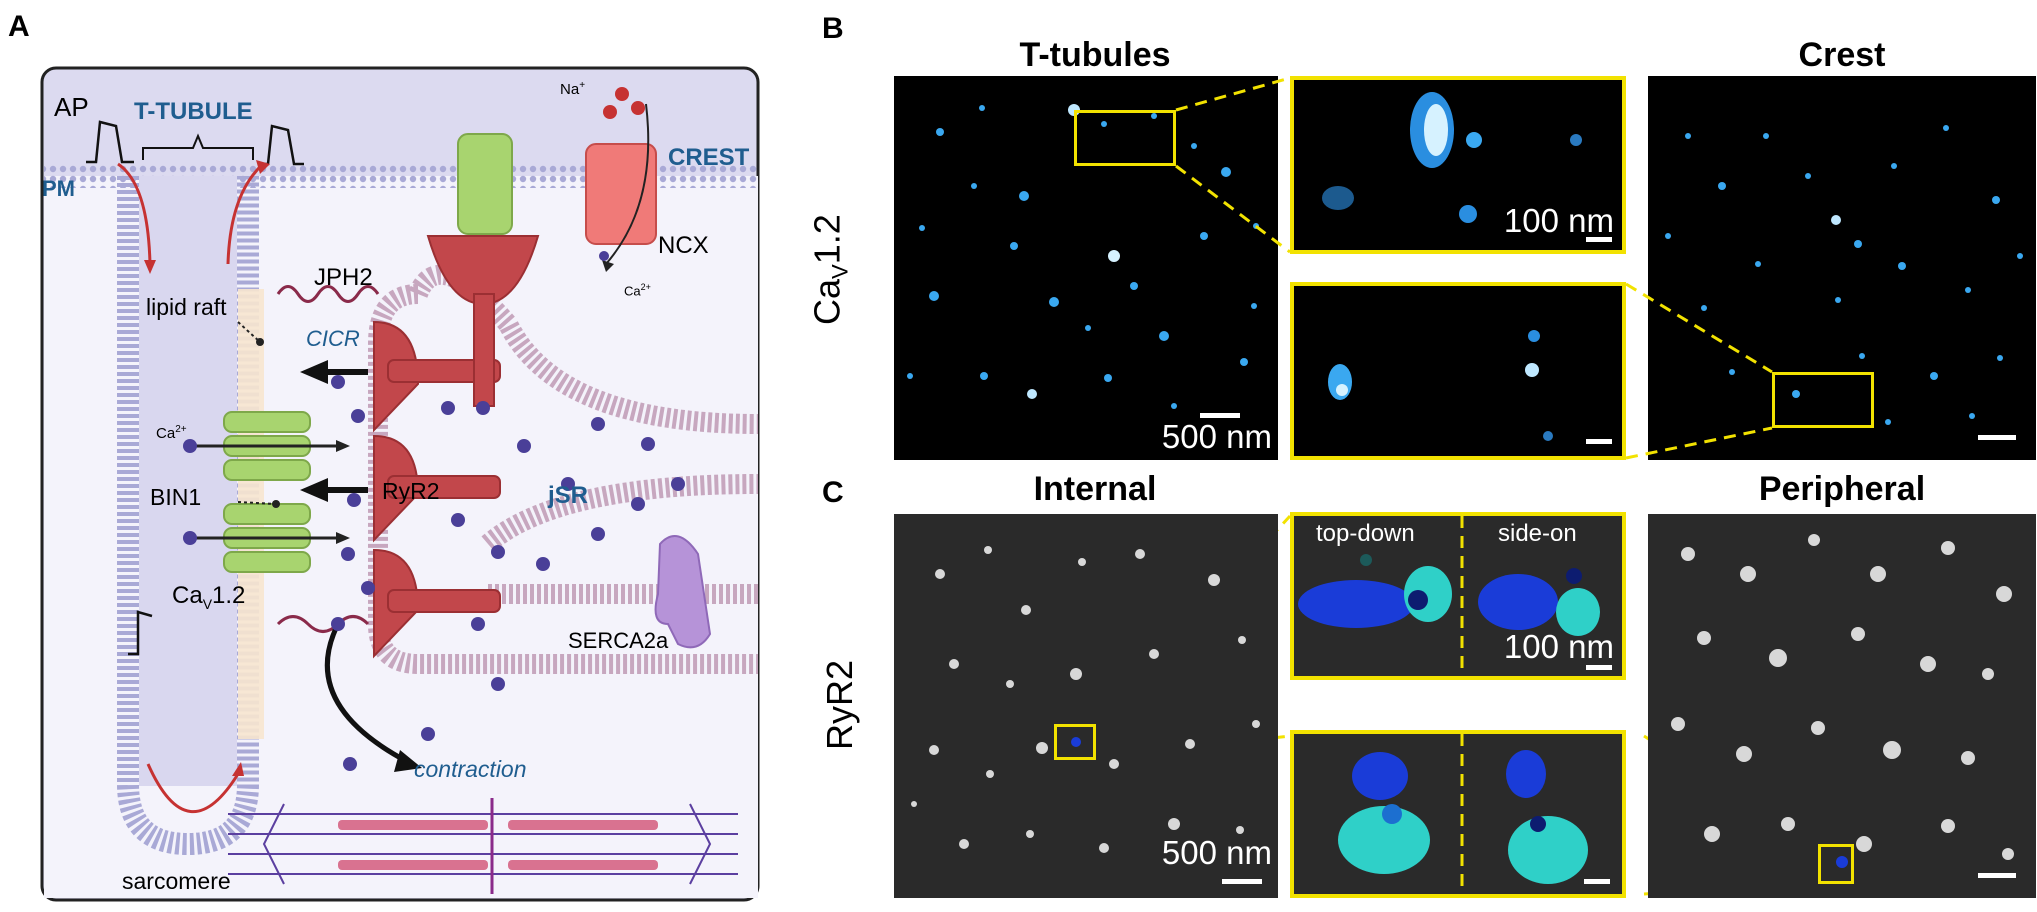  I want to click on scale-bar-b-crest, so click(1997, 437).